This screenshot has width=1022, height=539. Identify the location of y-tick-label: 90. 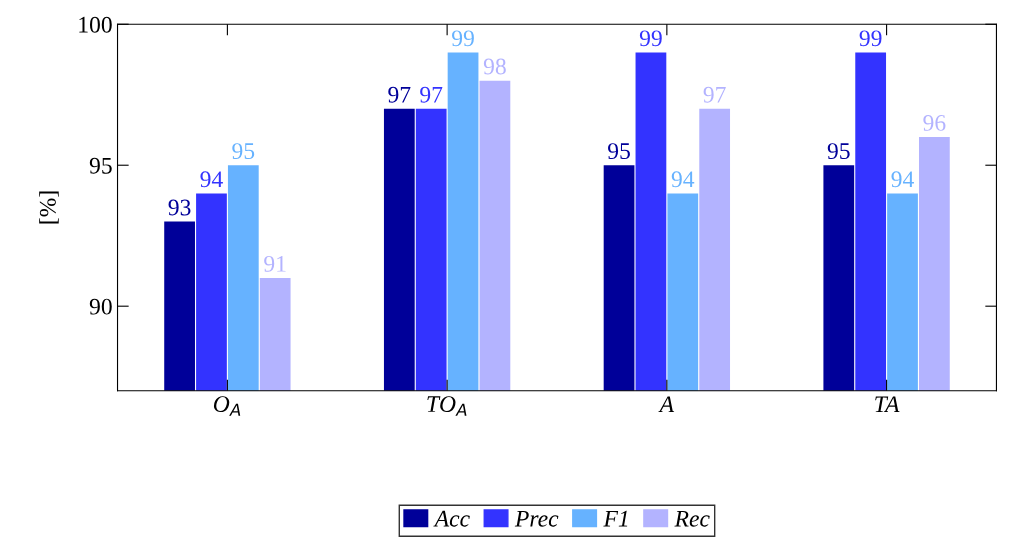
(100, 306).